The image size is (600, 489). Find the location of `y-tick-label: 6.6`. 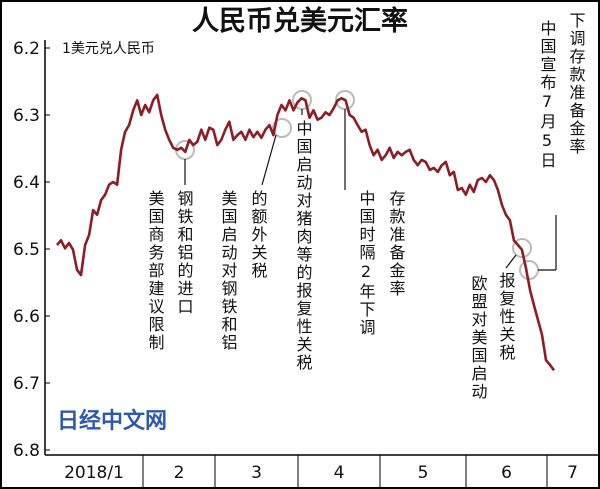

y-tick-label: 6.6 is located at coordinates (26, 317).